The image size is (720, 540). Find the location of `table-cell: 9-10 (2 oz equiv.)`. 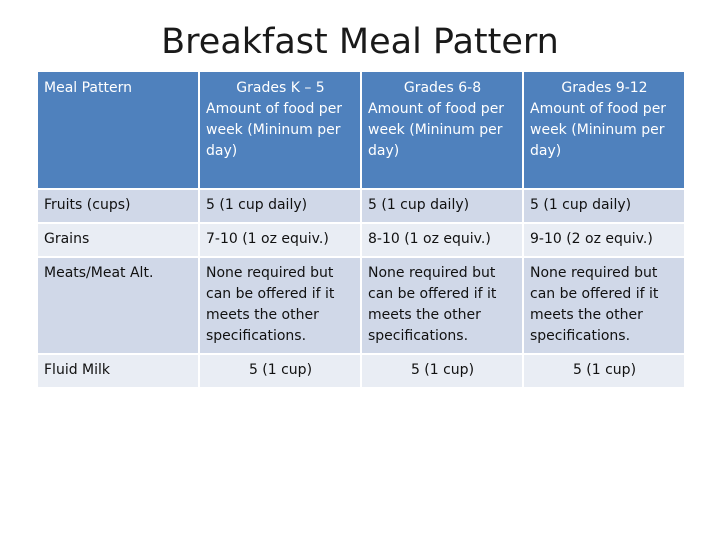

table-cell: 9-10 (2 oz equiv.) is located at coordinates (604, 240).